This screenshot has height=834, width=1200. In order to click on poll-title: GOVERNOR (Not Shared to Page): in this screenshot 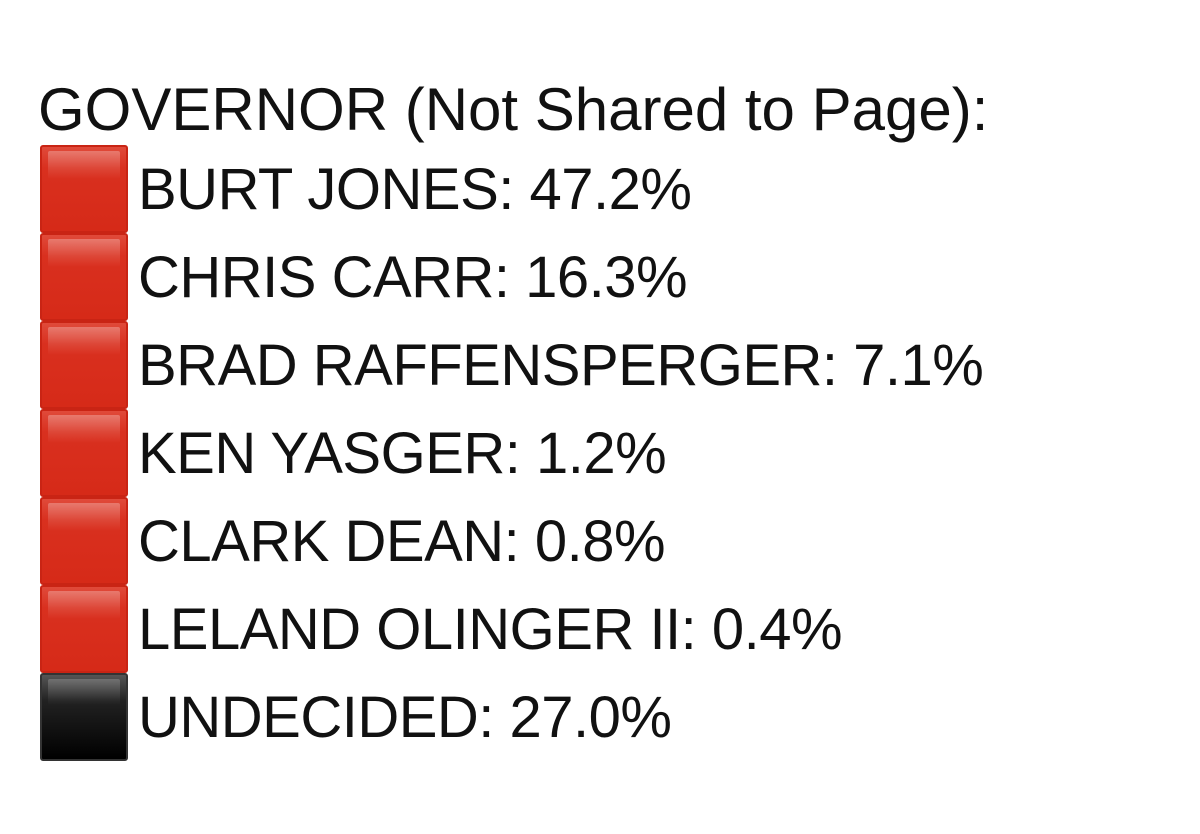, I will do `click(513, 109)`.